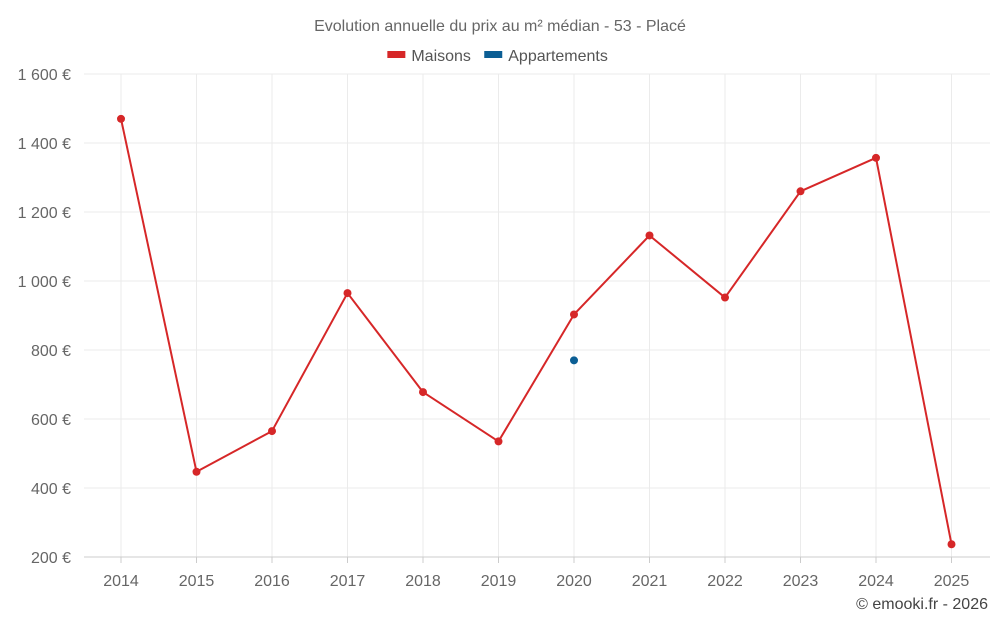 This screenshot has height=625, width=1000. Describe the element at coordinates (348, 581) in the screenshot. I see `x-tick-label: 2017` at that location.